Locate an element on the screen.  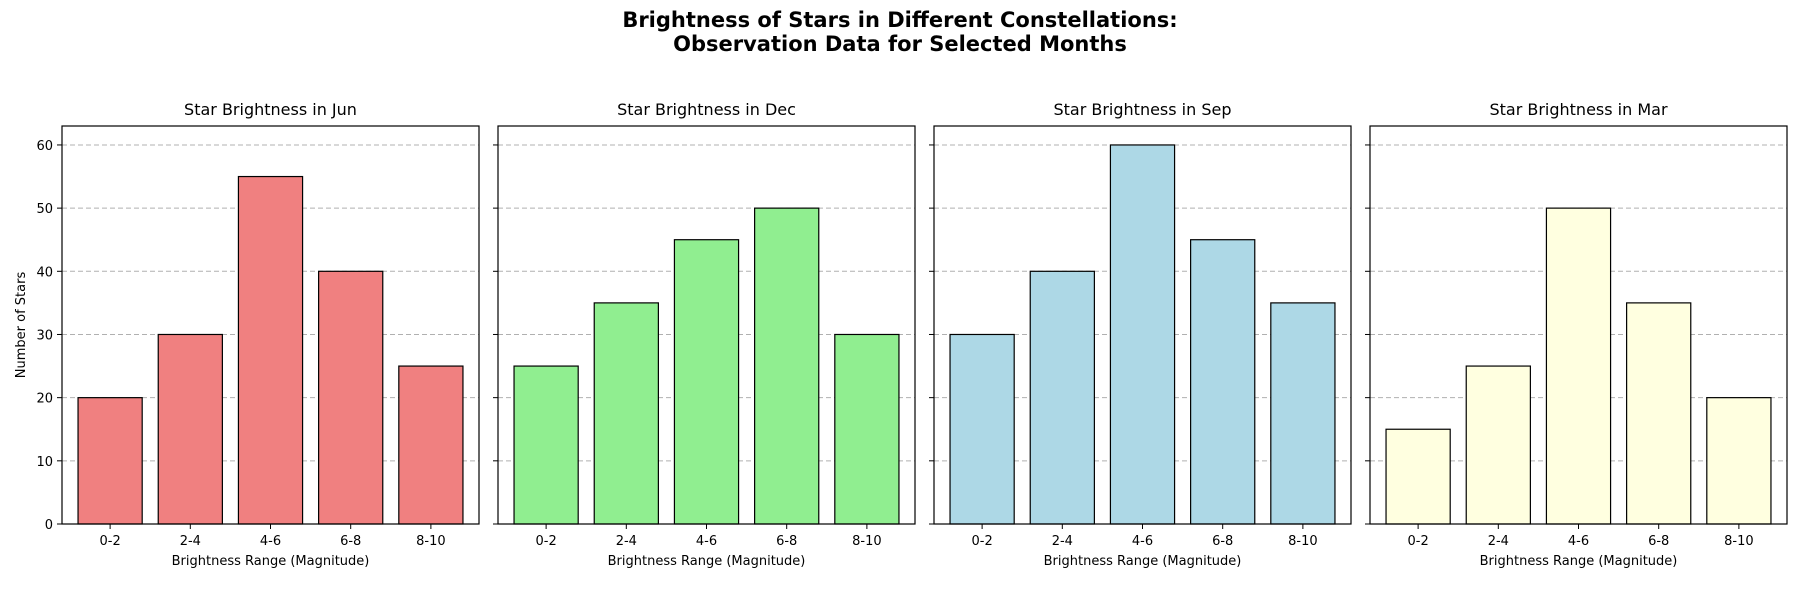
y-tick-label: 10 is located at coordinates (44, 462).